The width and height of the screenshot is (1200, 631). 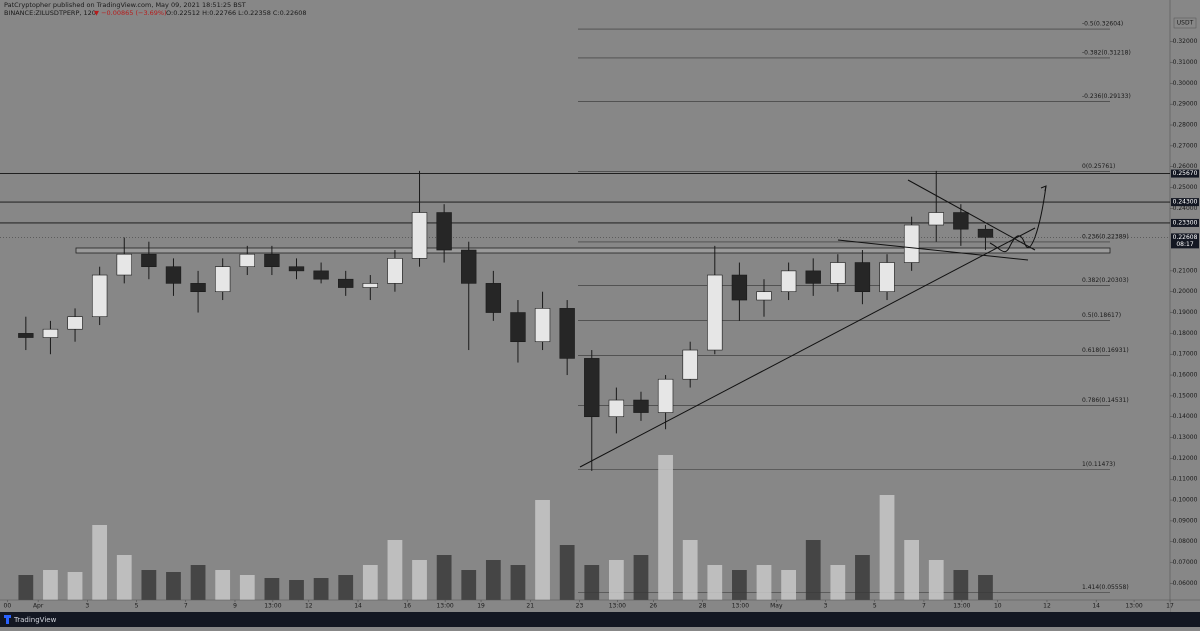 What do you see at coordinates (998, 606) in the screenshot?
I see `x-tick-label: 10` at bounding box center [998, 606].